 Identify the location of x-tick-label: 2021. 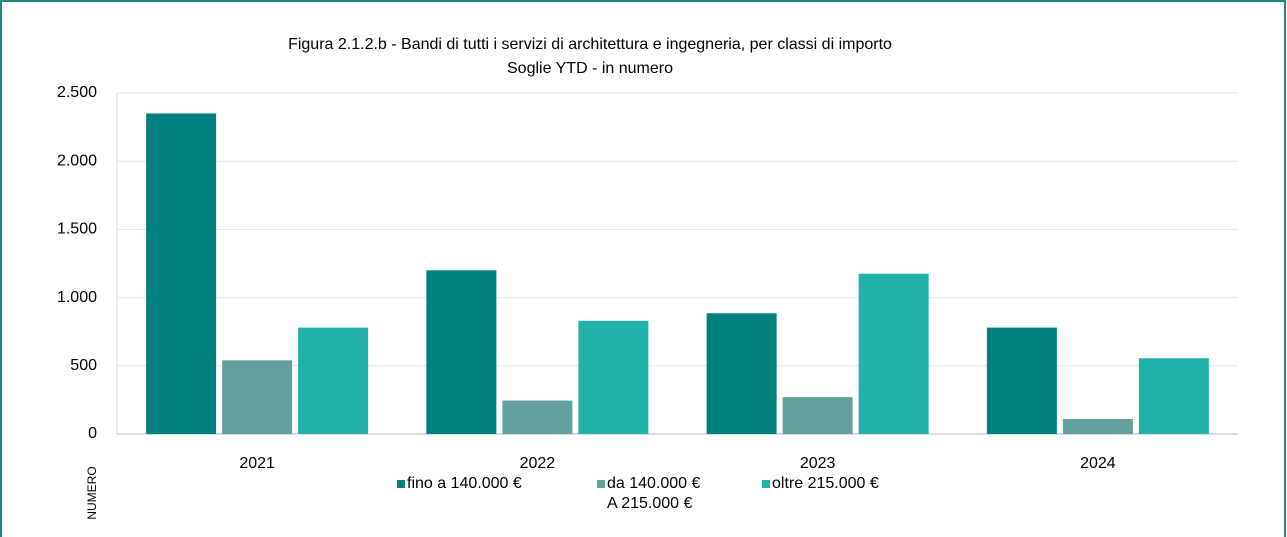
(257, 463).